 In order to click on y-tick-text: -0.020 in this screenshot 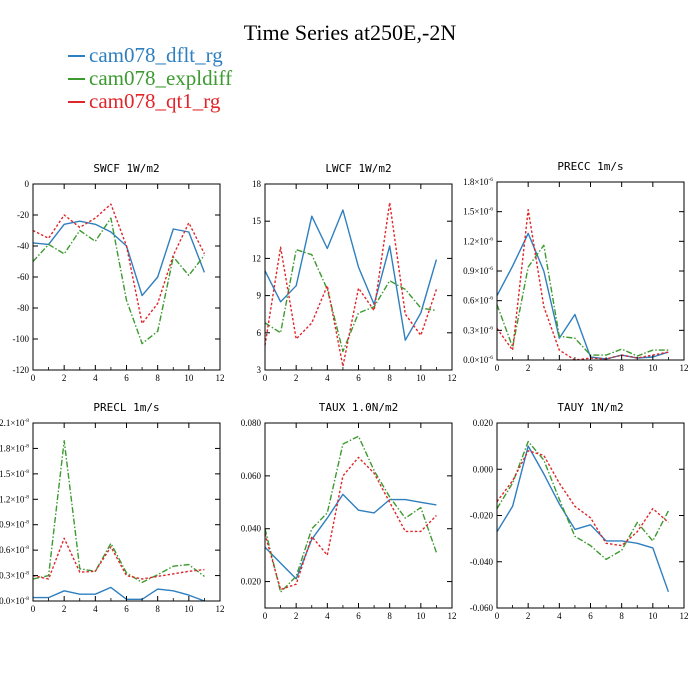, I will do `click(482, 516)`.